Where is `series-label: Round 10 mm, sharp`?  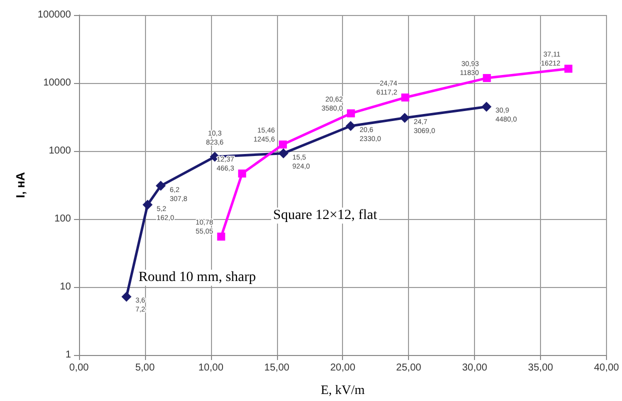
series-label: Round 10 mm, sharp is located at coordinates (197, 278).